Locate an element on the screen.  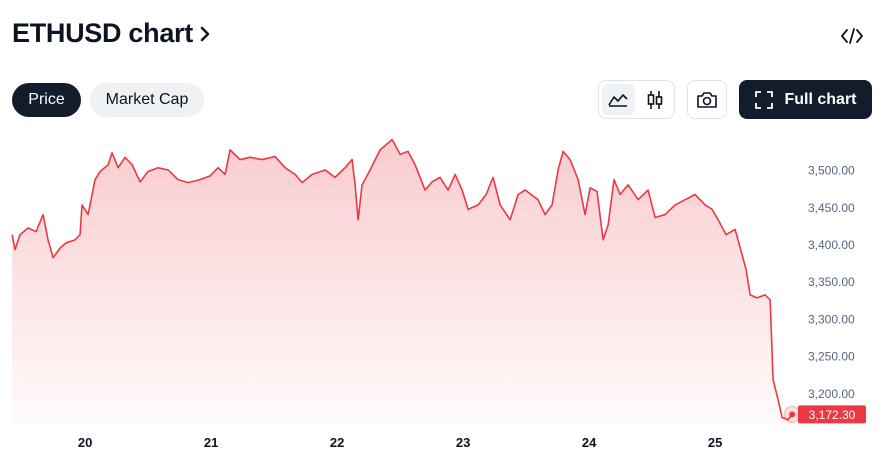
full-chart-button: Full chart is located at coordinates (805, 99).